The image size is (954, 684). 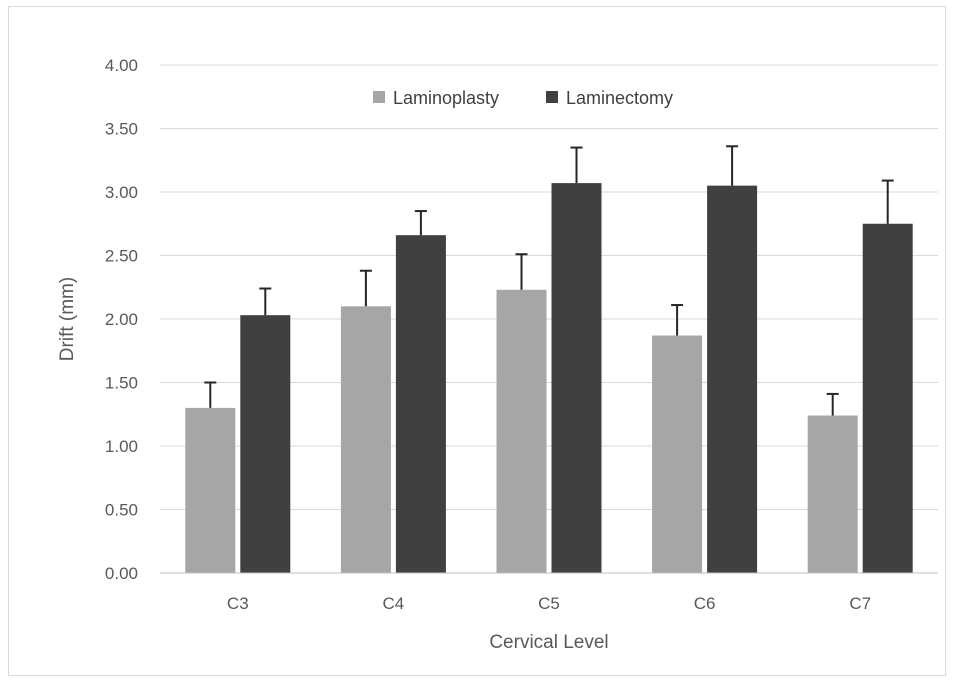 I want to click on x-axis-ticks: C3 C4 C5 C6 C7, so click(x=549, y=603).